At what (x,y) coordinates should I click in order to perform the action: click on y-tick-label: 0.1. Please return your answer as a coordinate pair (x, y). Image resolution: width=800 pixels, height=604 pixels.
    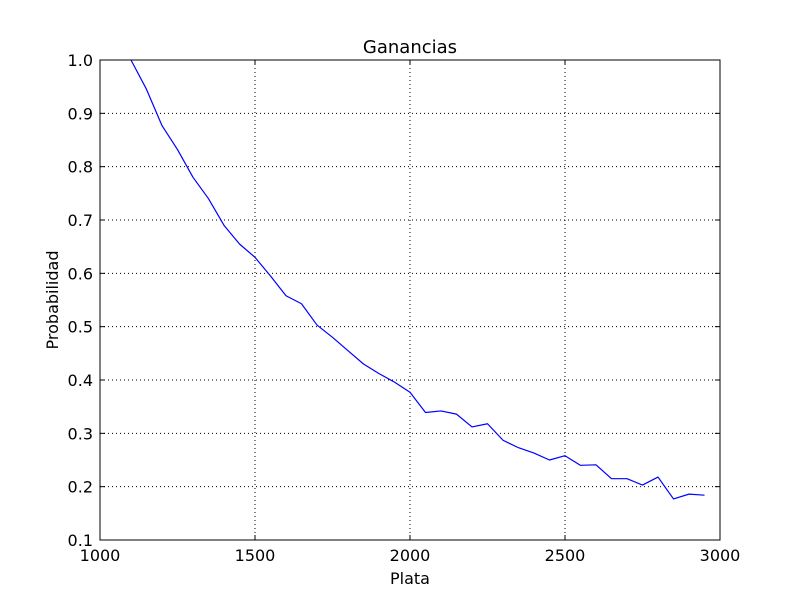
    Looking at the image, I should click on (80, 540).